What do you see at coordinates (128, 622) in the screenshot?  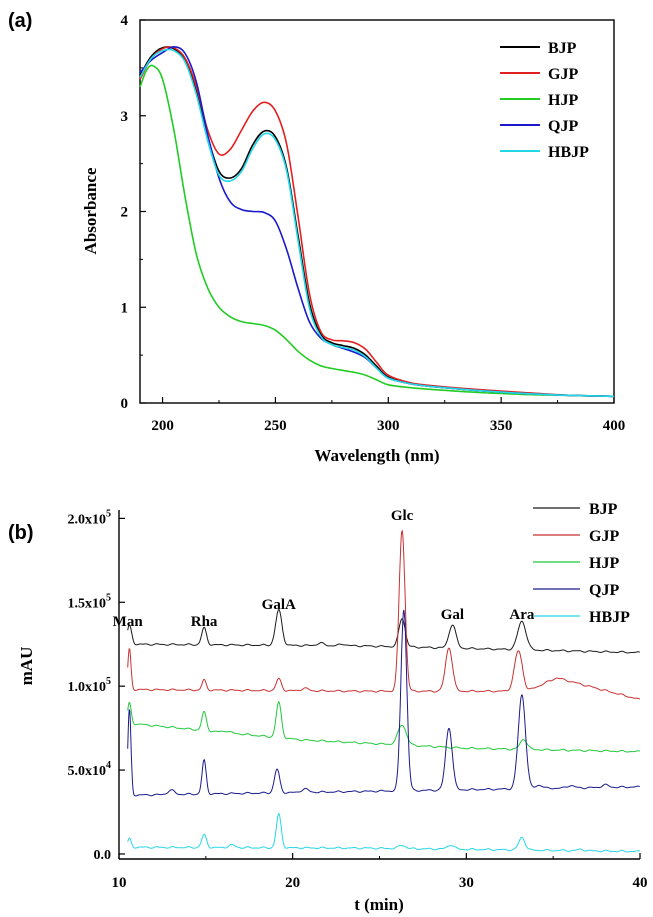 I see `b-peak-label-man: Man` at bounding box center [128, 622].